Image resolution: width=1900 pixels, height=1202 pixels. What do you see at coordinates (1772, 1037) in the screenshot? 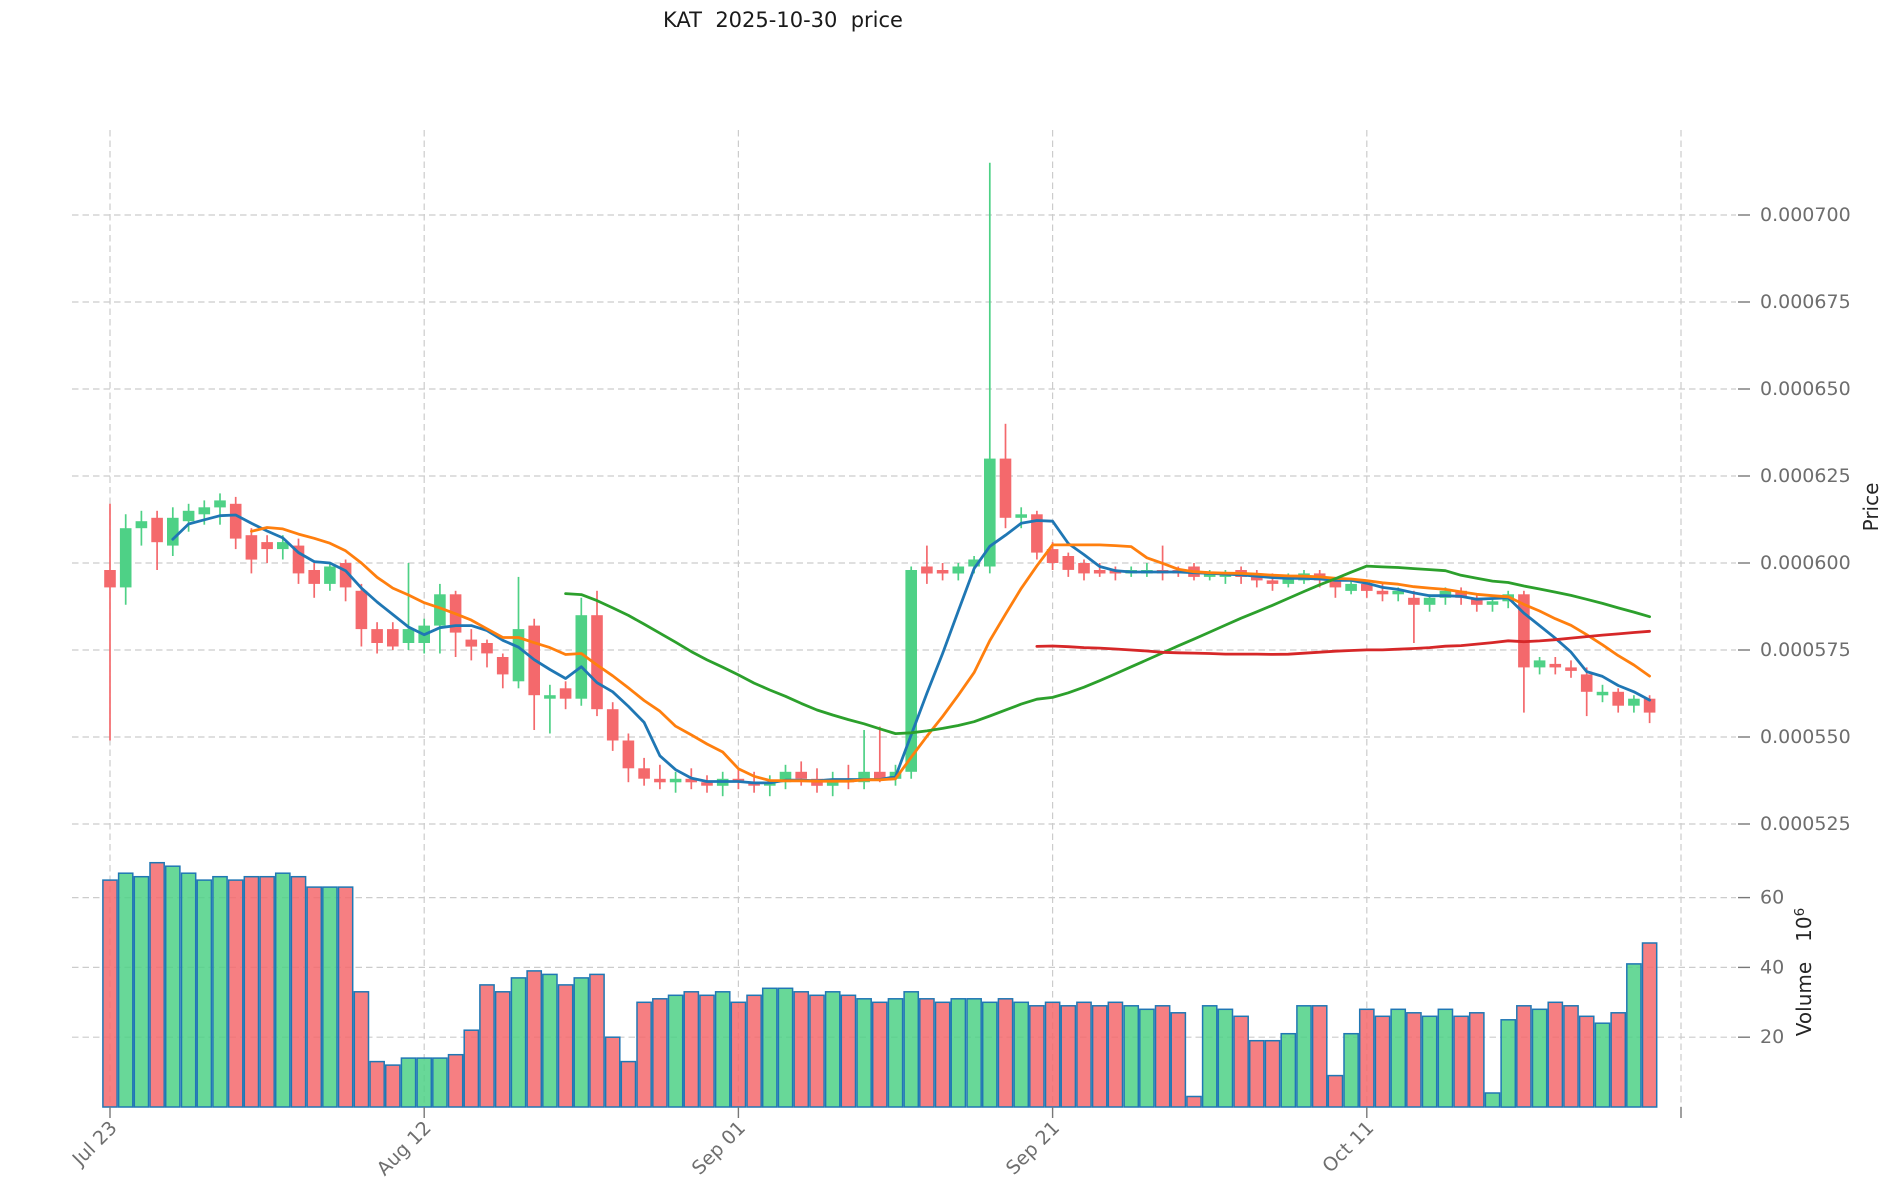
I see `volume-tick-label: 20` at bounding box center [1772, 1037].